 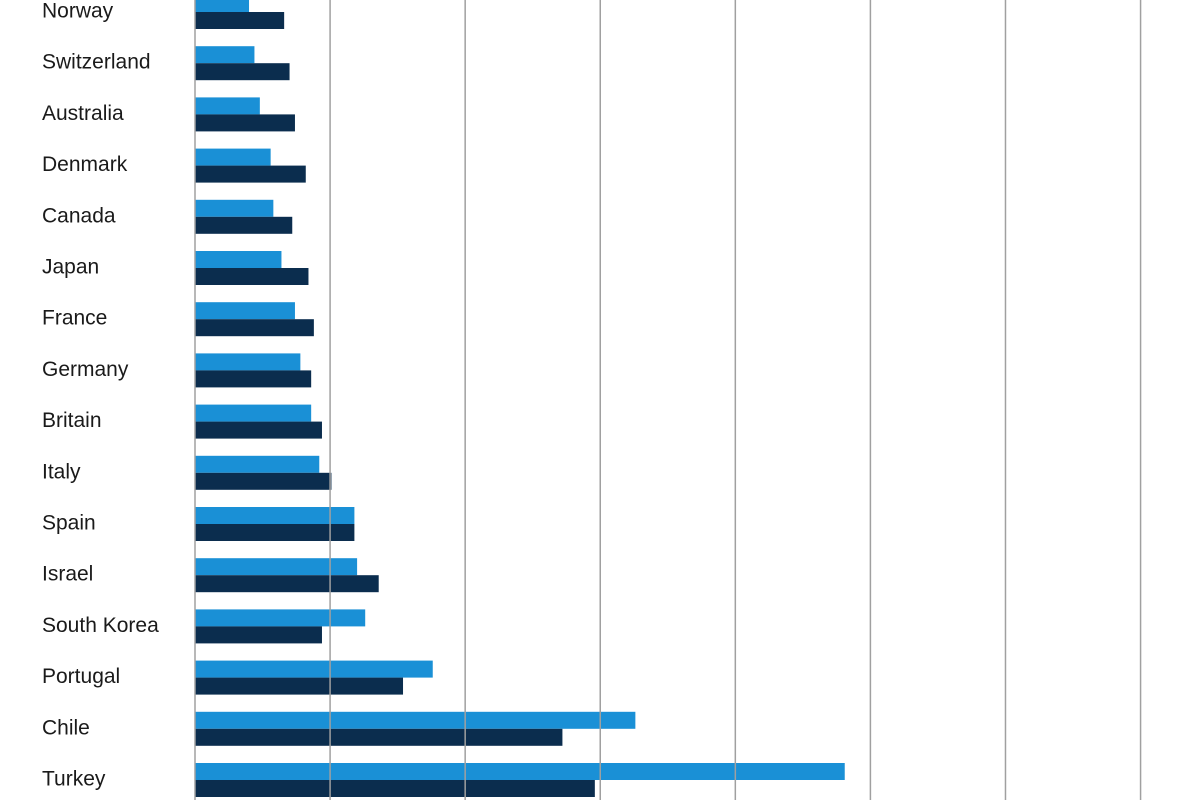 What do you see at coordinates (79, 215) in the screenshot?
I see `y-tick-label: Canada` at bounding box center [79, 215].